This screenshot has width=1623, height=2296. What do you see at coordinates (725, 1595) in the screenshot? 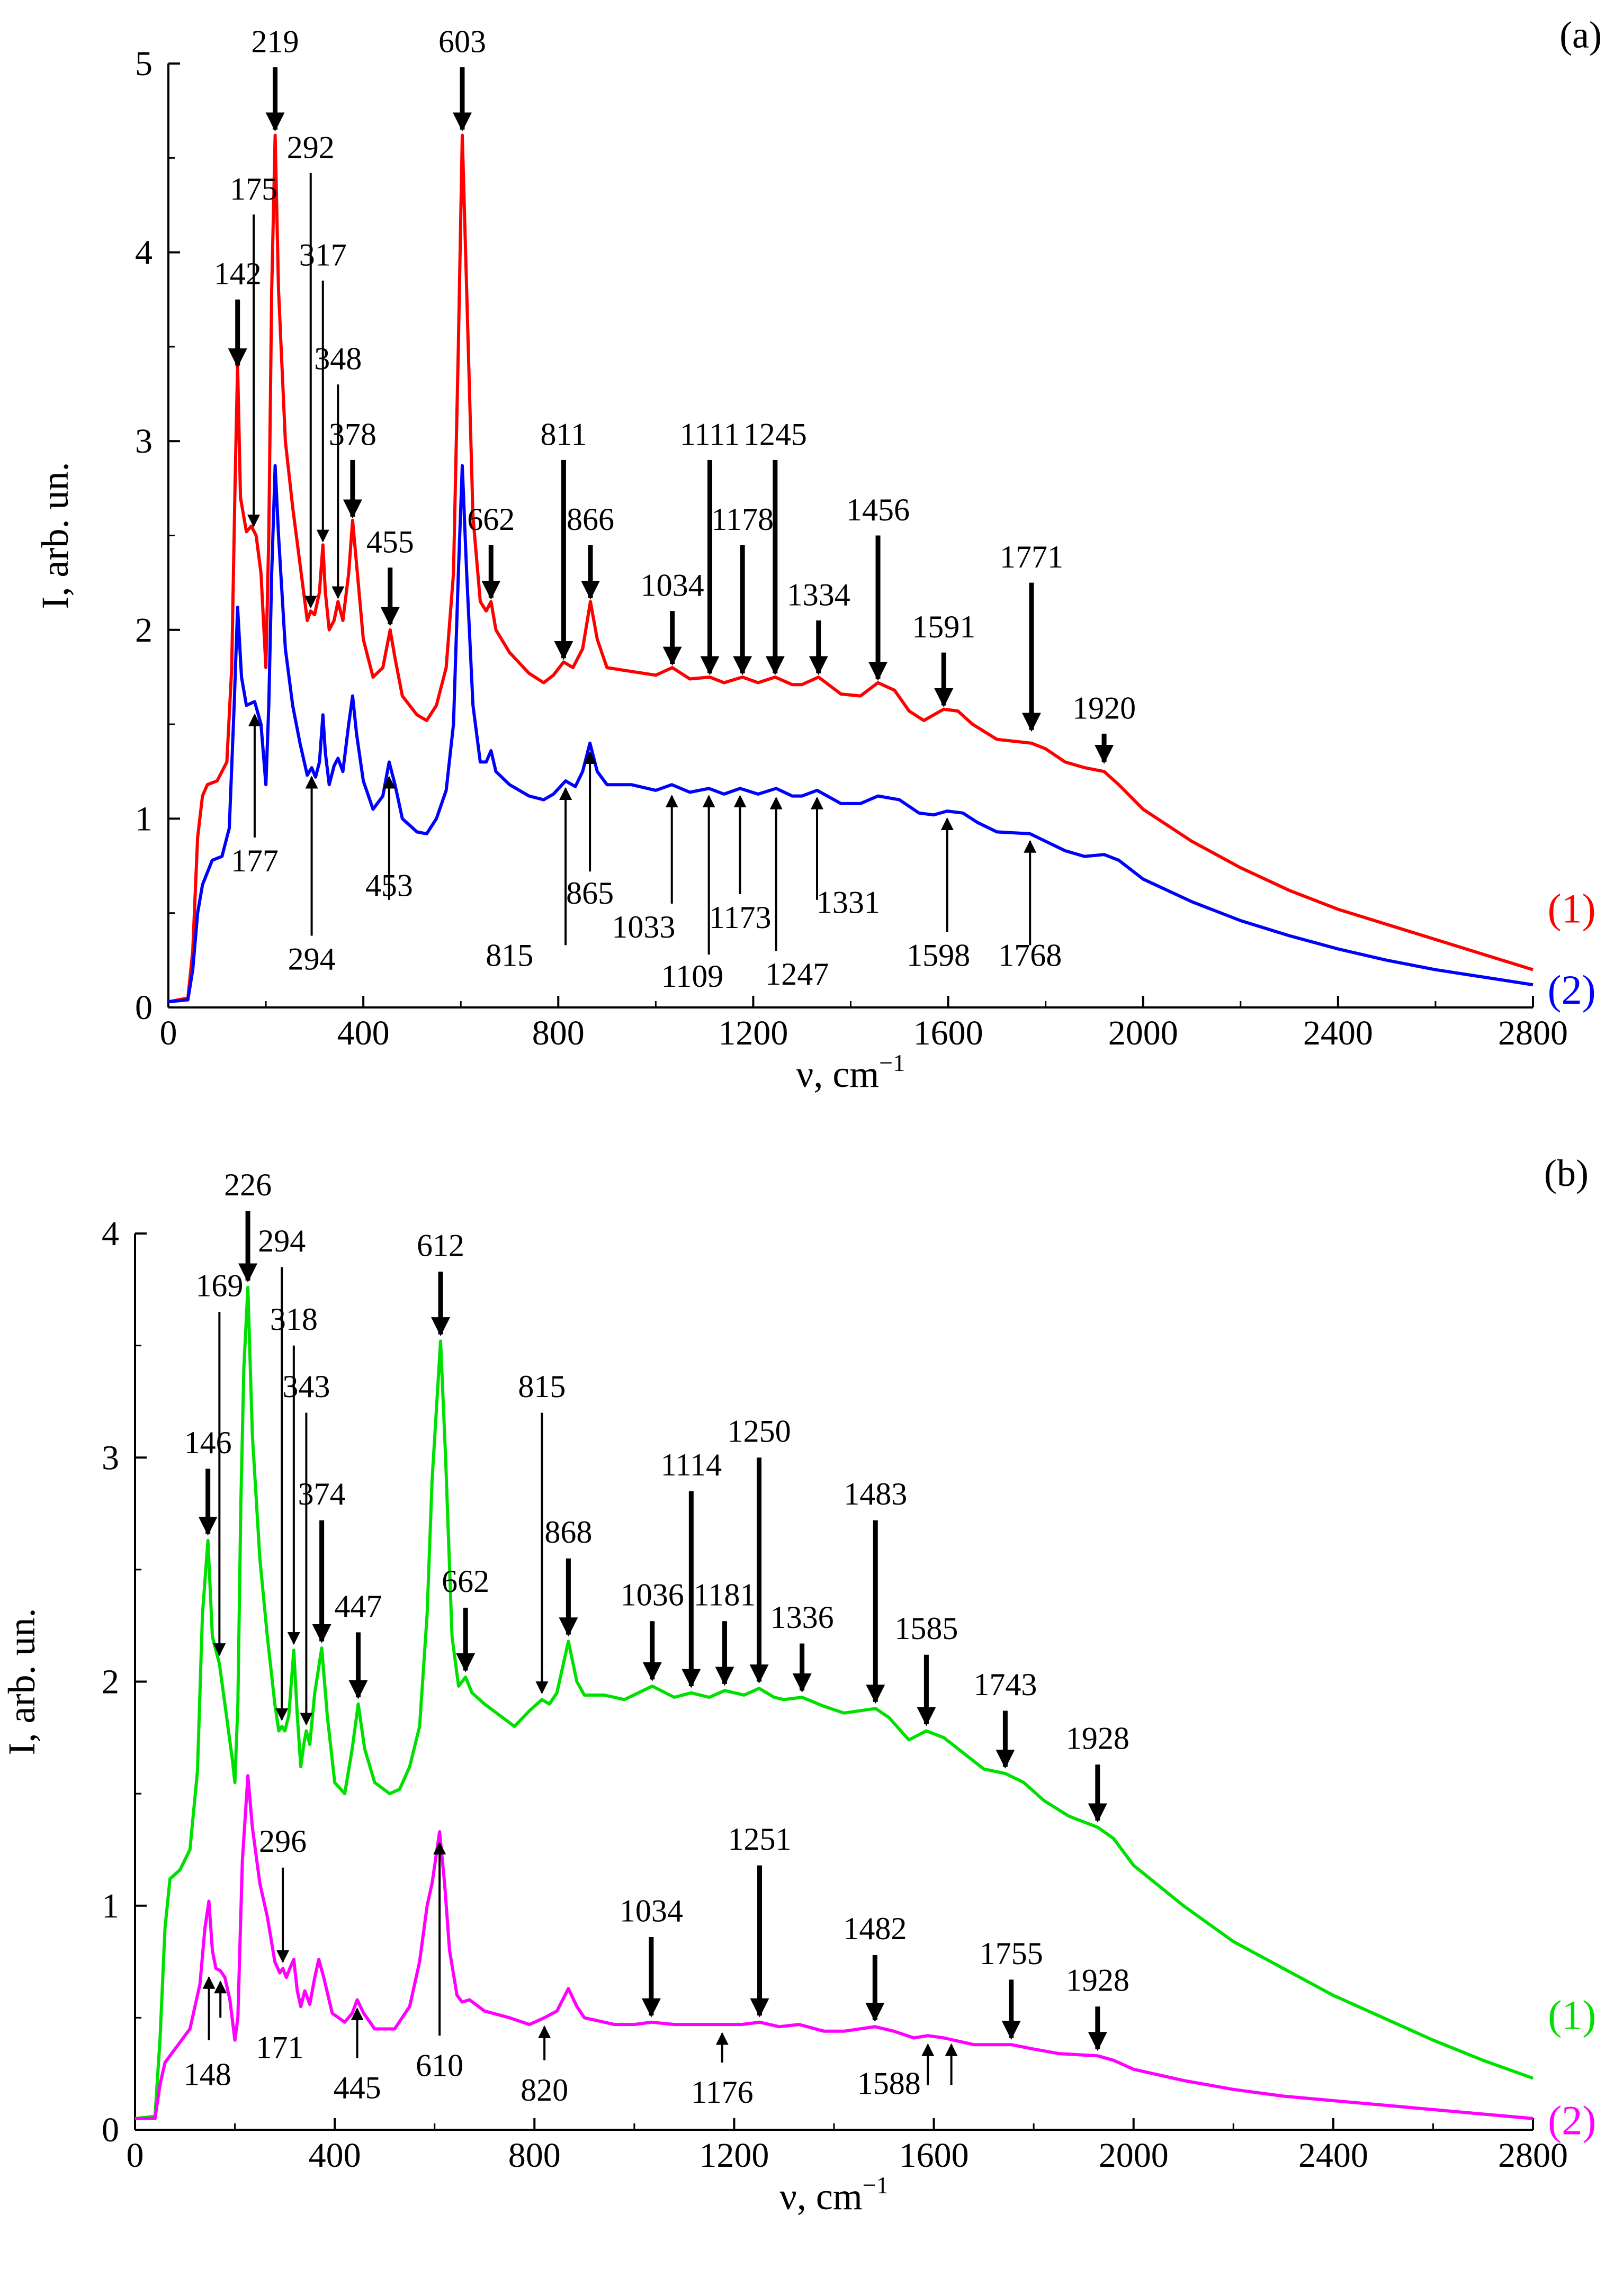
I see `peak-label: 1181` at bounding box center [725, 1595].